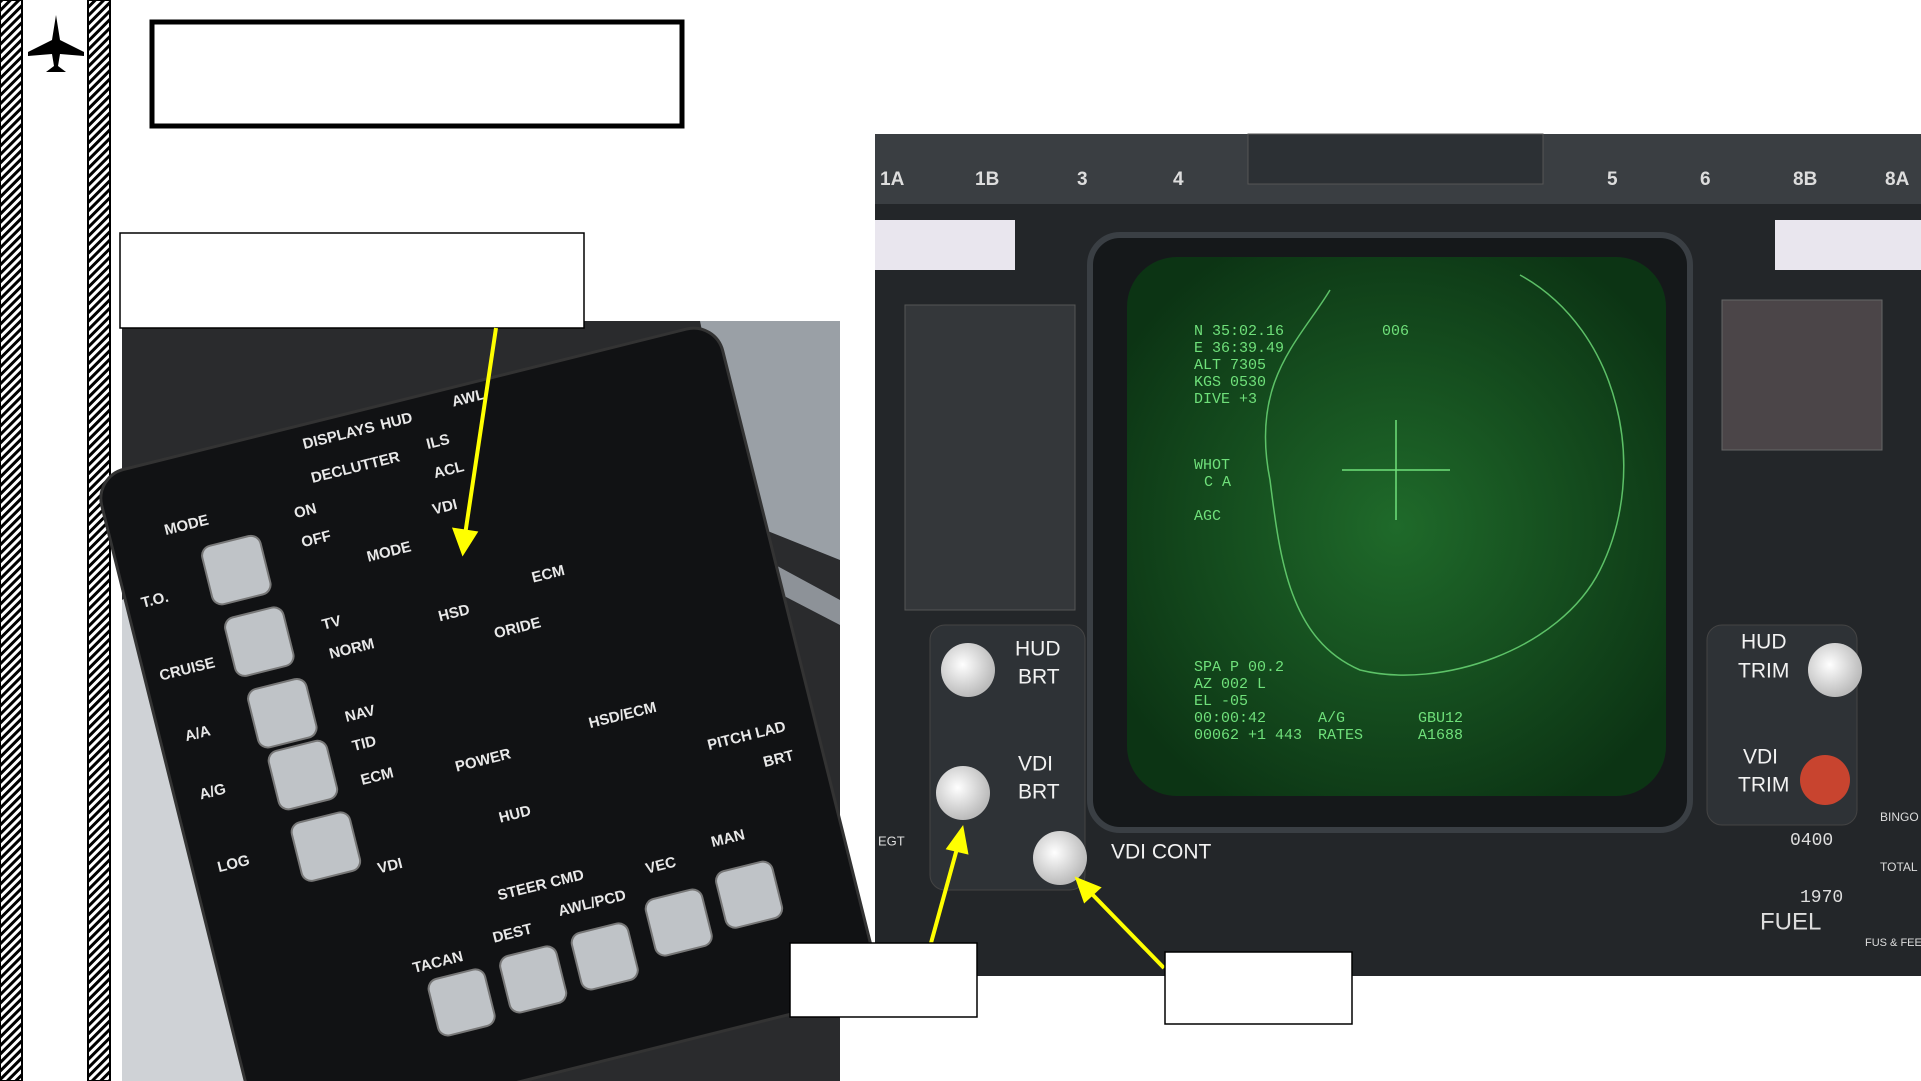  Describe the element at coordinates (1331, 718) in the screenshot. I see `screen-text: A/G` at that location.